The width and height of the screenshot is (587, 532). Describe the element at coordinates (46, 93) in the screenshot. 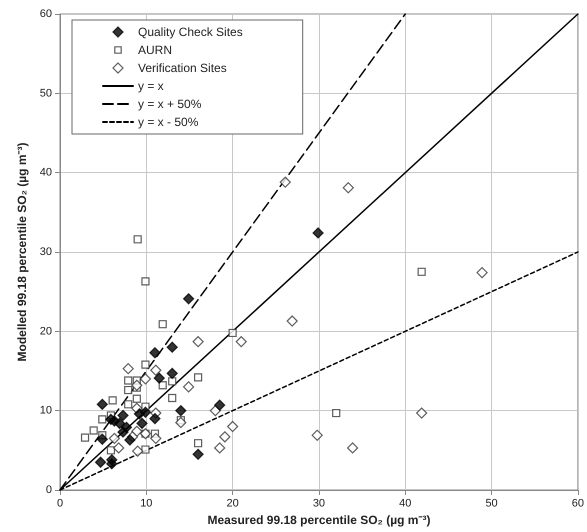

I see `y-tick-label: 50` at that location.